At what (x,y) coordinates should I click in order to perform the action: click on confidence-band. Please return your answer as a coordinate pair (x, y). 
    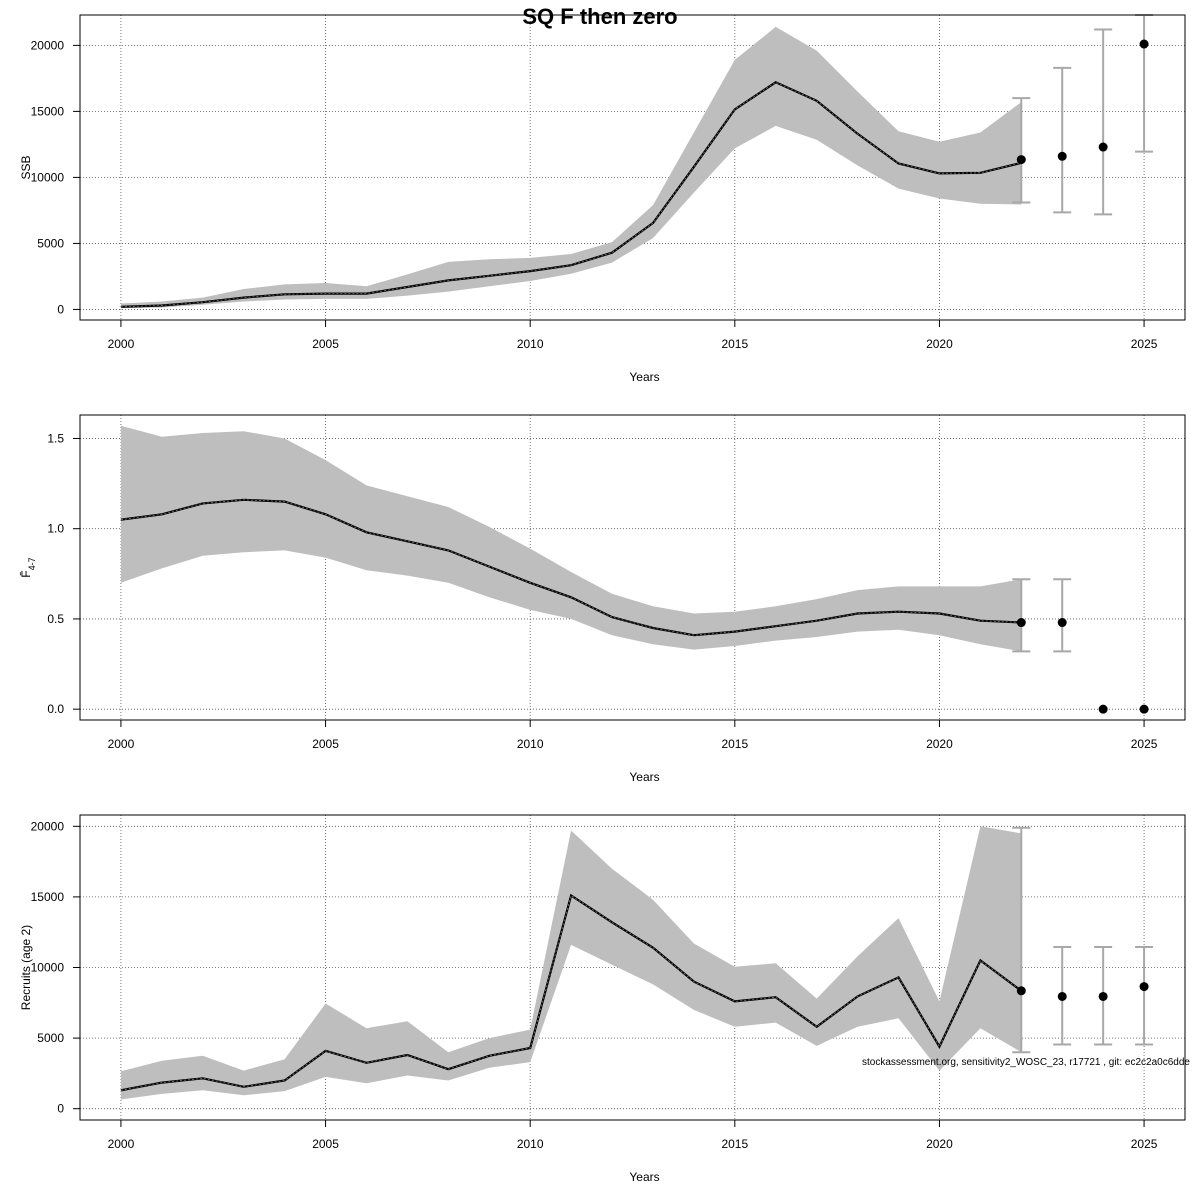
    Looking at the image, I should click on (571, 538).